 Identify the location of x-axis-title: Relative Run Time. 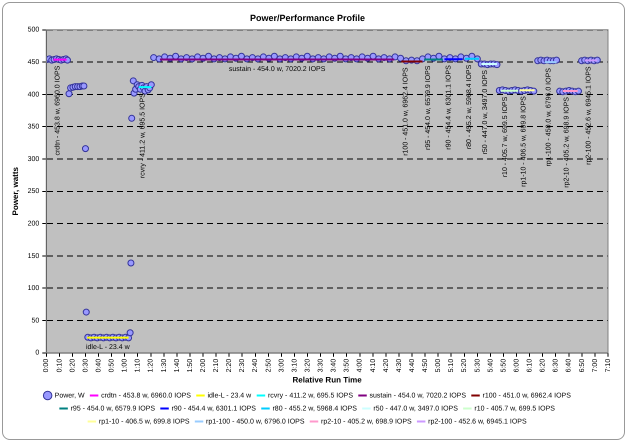
(327, 379).